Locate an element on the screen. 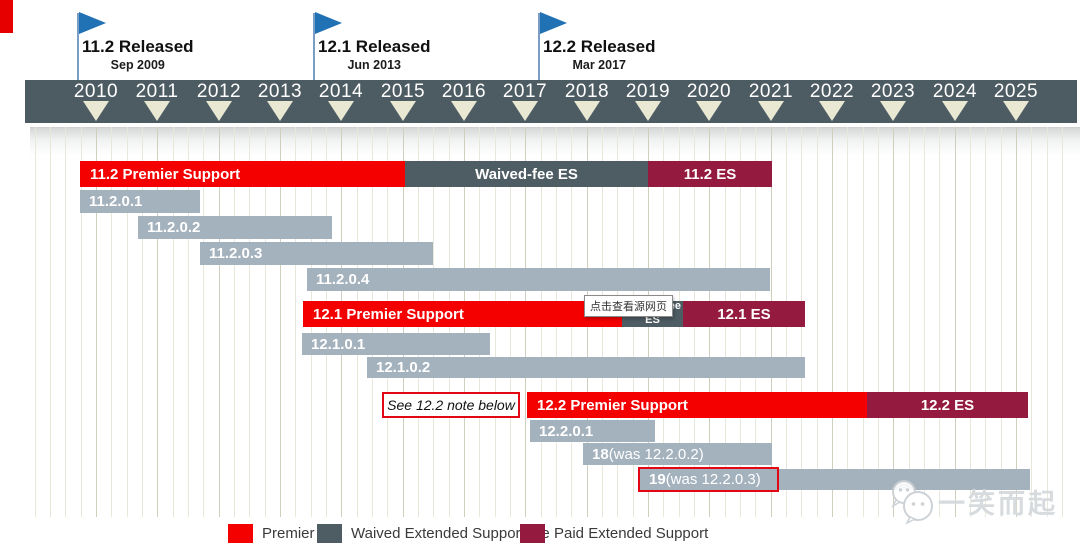 The image size is (1080, 556). flag-date: Mar 2017 is located at coordinates (599, 65).